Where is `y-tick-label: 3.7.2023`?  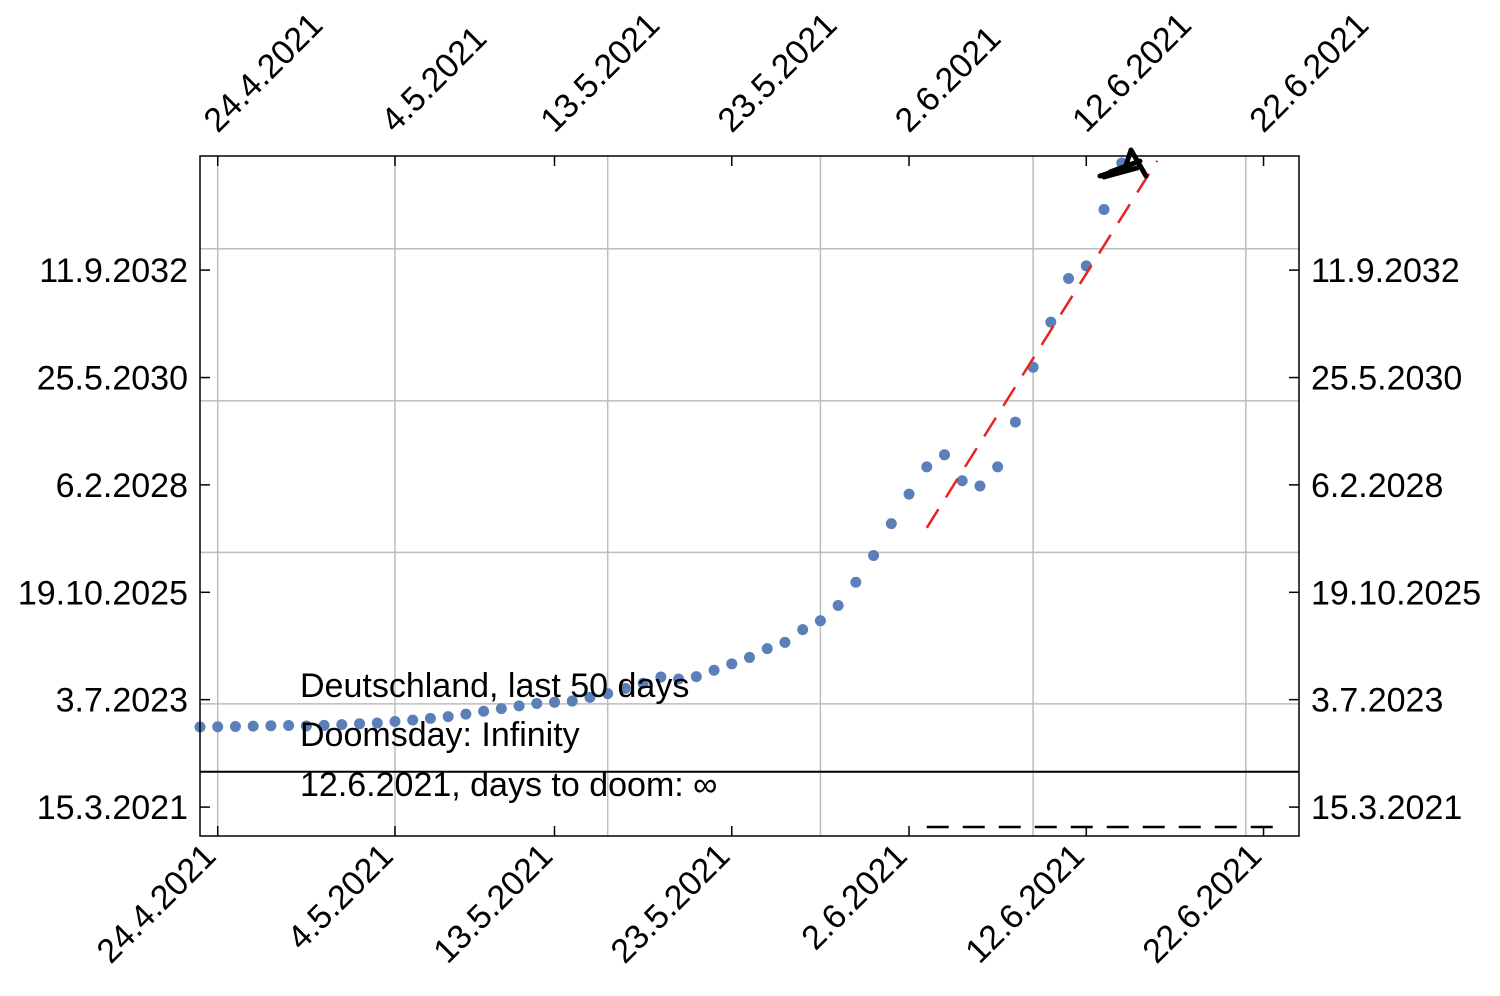
y-tick-label: 3.7.2023 is located at coordinates (122, 701).